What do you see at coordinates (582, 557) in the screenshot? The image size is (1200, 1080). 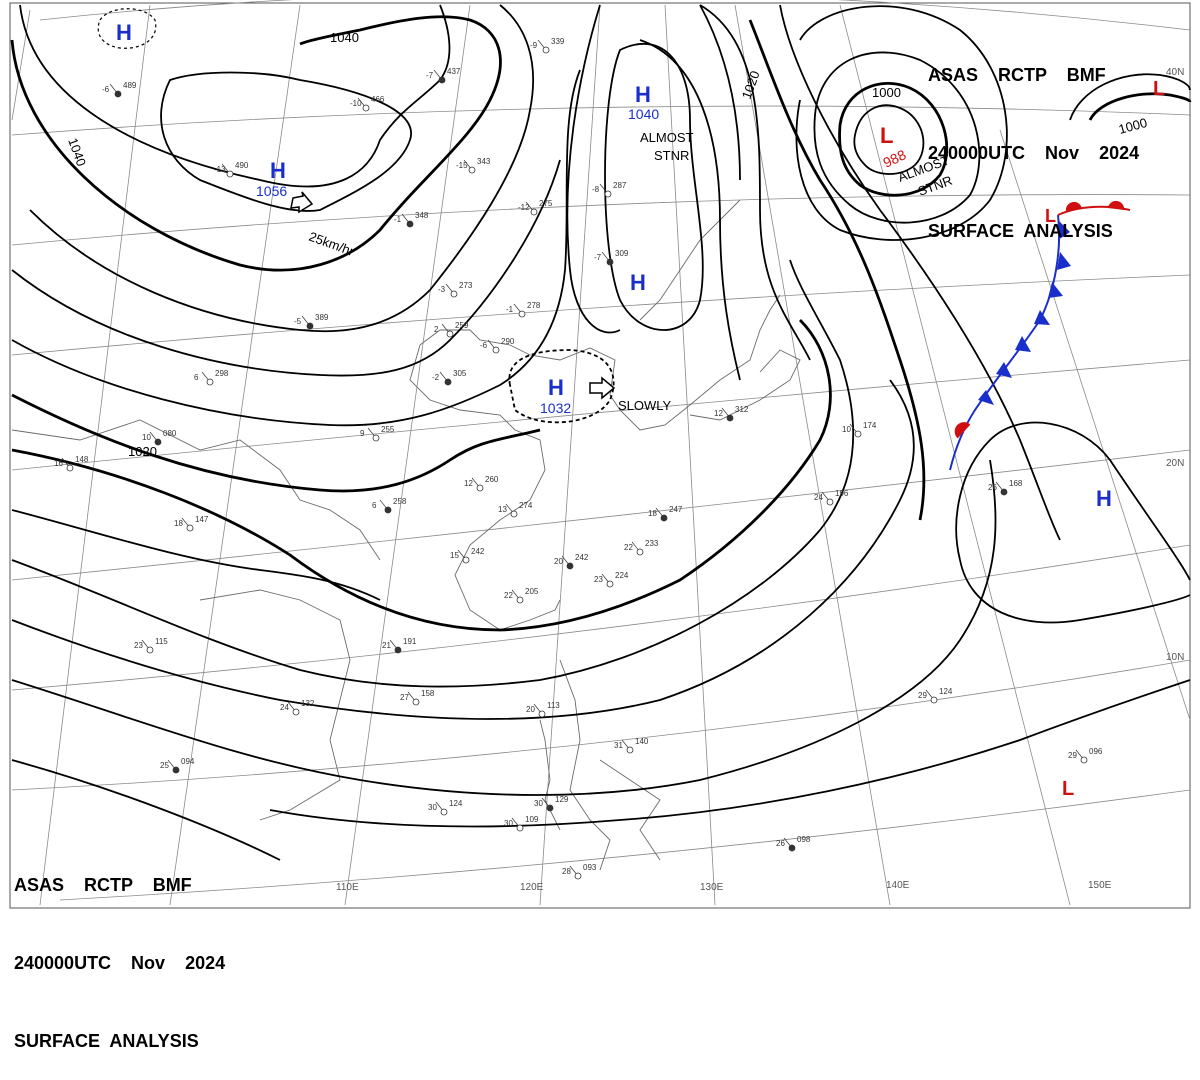 I see `station-pressure: 242` at bounding box center [582, 557].